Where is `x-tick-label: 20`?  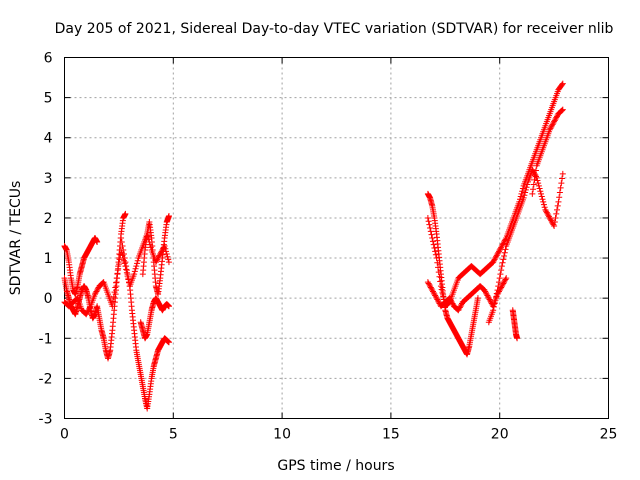 x-tick-label: 20 is located at coordinates (500, 435).